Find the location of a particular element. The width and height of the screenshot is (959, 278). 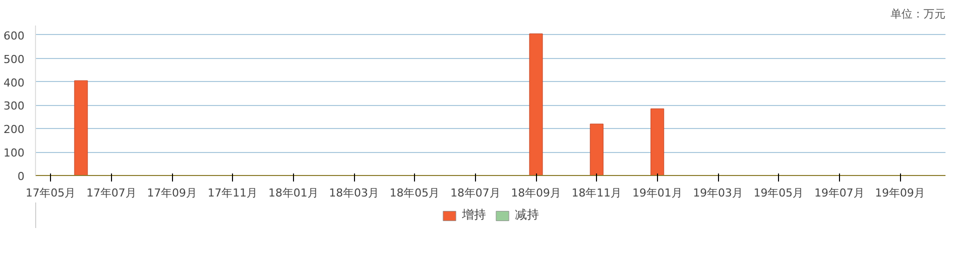

y-tick-label: 0 is located at coordinates (21, 176).